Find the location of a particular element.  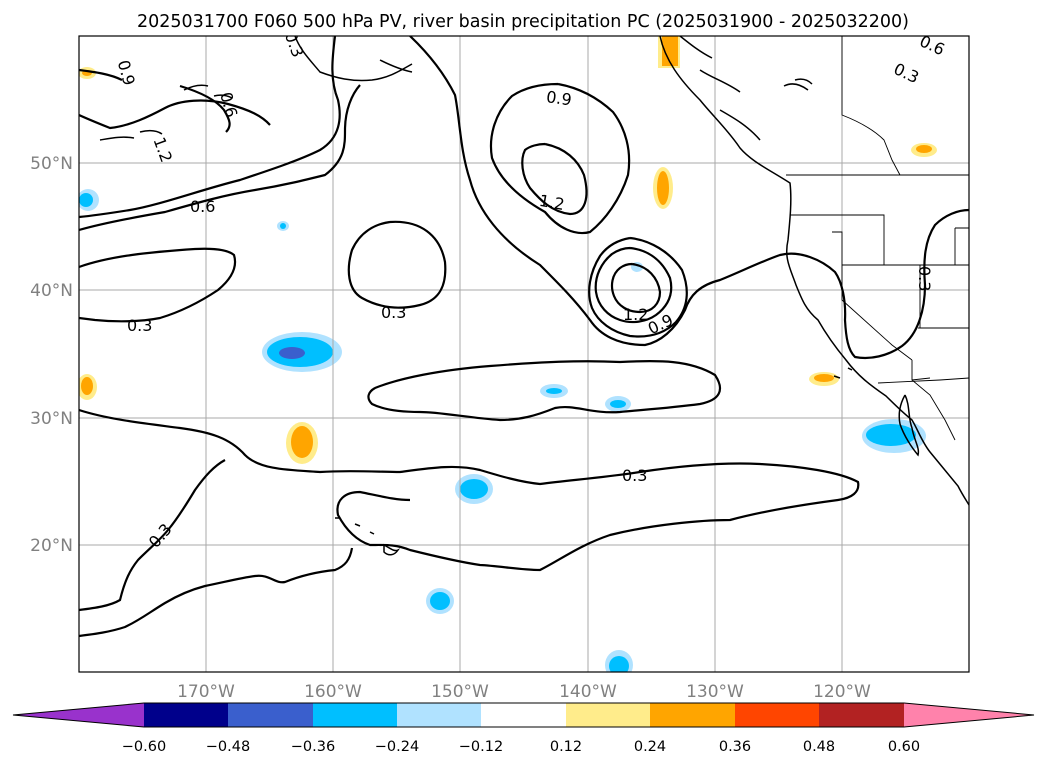

lon-label: 120°W is located at coordinates (842, 692).